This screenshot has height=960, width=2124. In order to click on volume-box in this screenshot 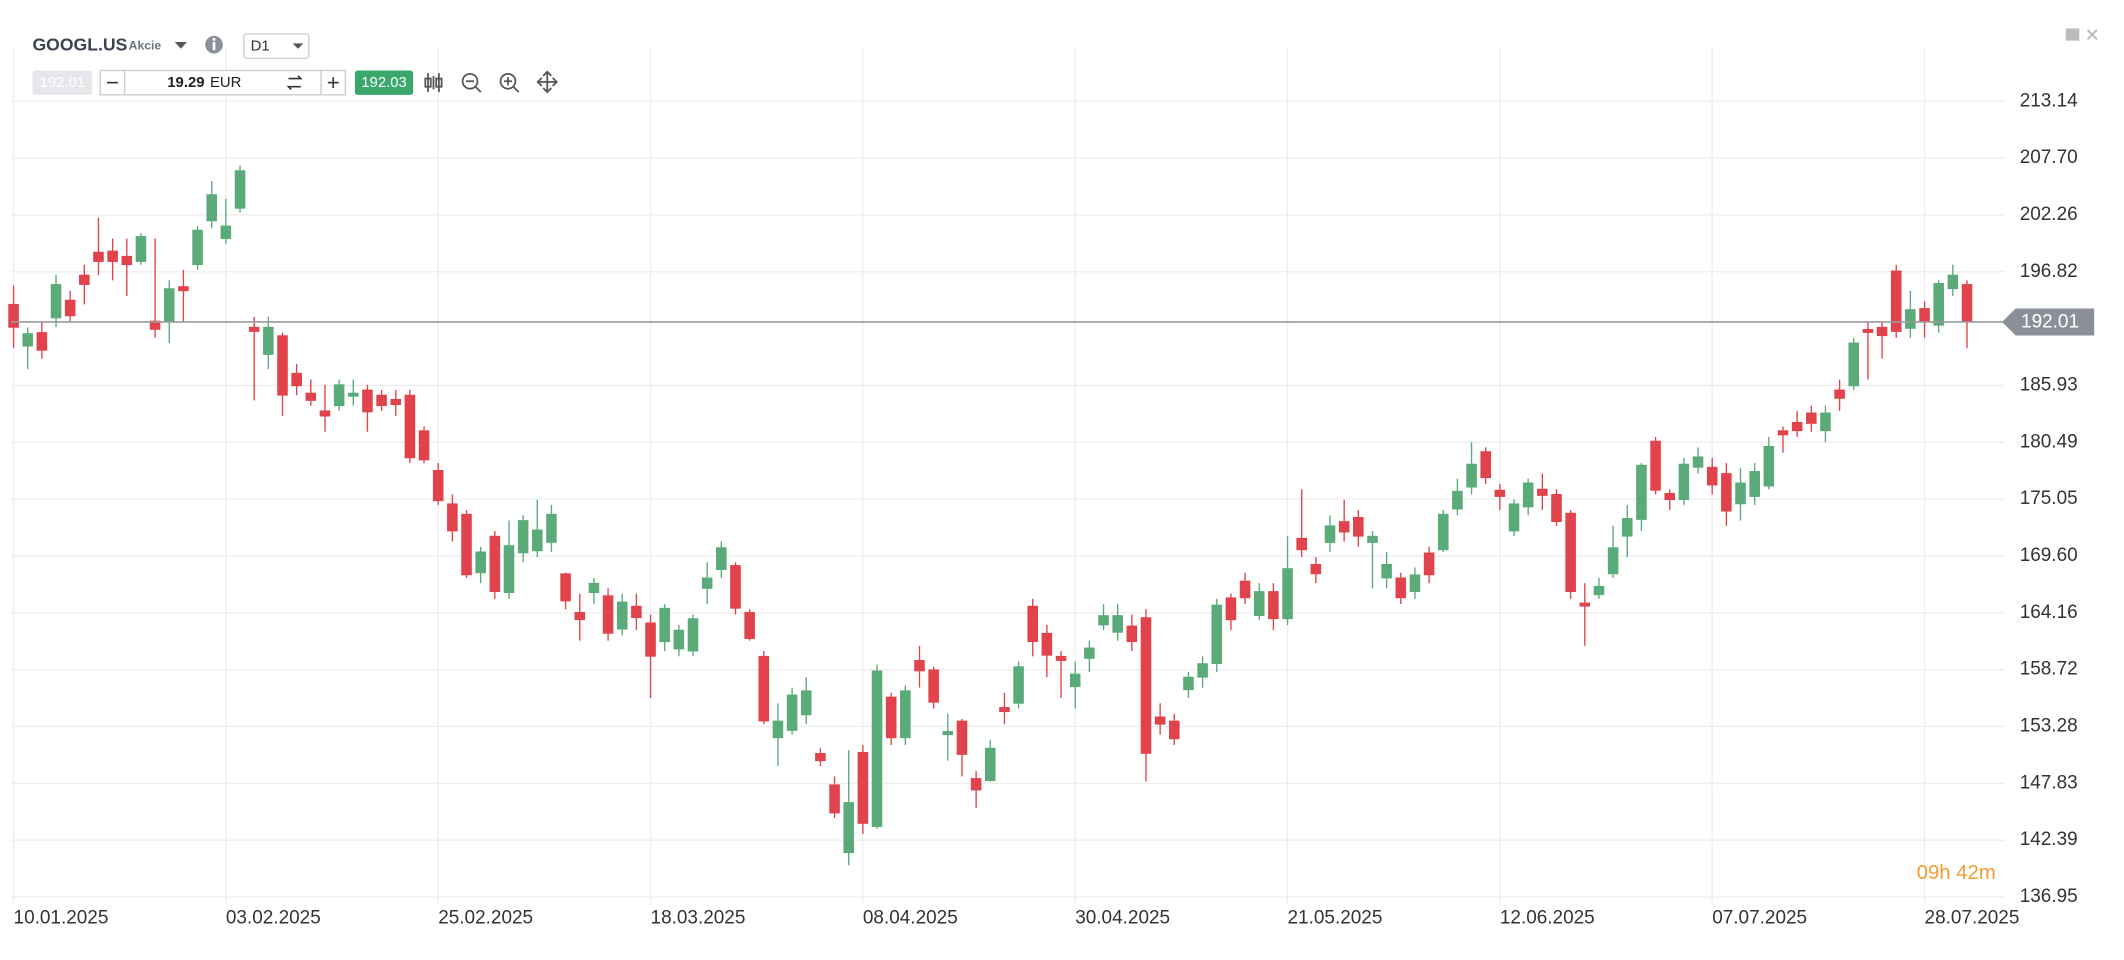, I will do `click(223, 82)`.